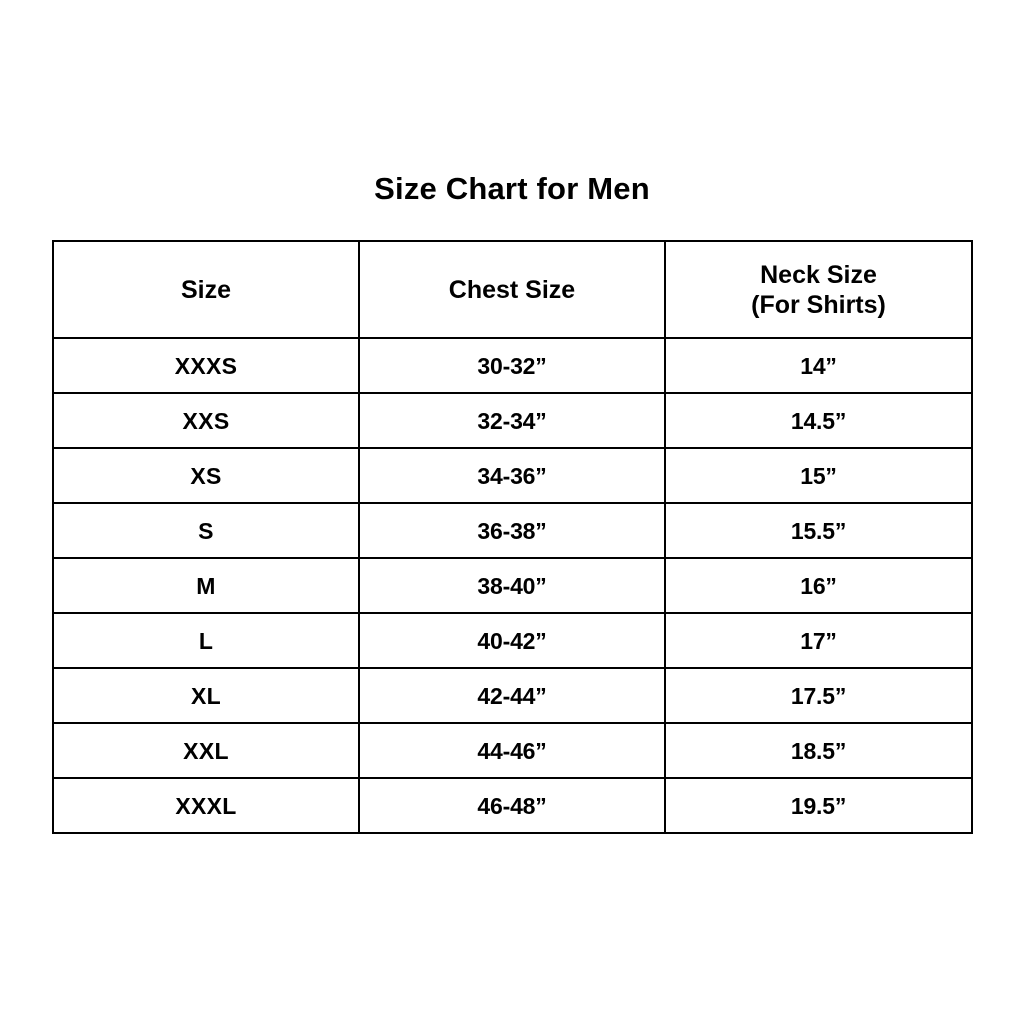  I want to click on table-row: XXXS 30-32” 14”, so click(512, 365).